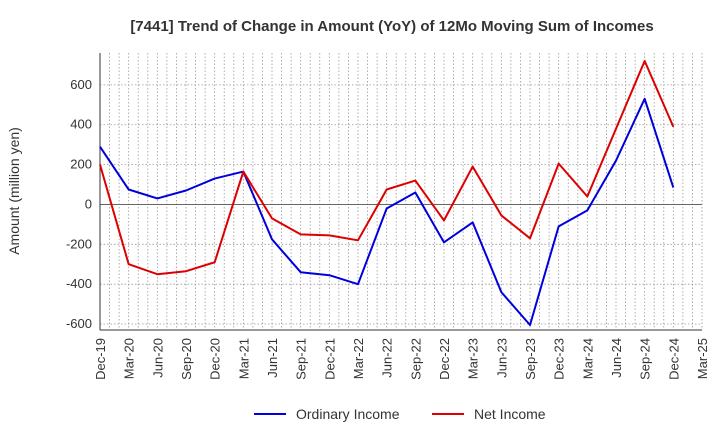 This screenshot has width=720, height=445. What do you see at coordinates (186, 359) in the screenshot?
I see `x-tick-label: Sep-20` at bounding box center [186, 359].